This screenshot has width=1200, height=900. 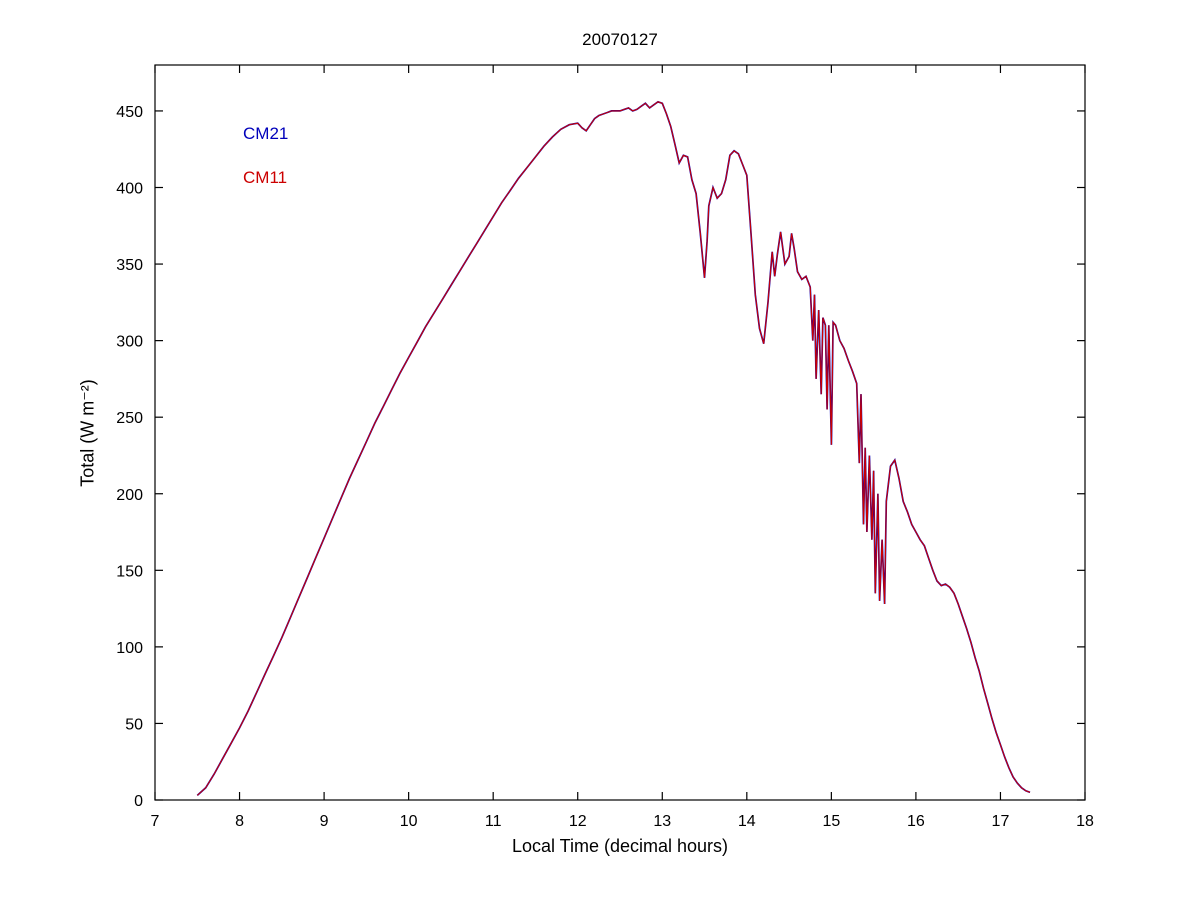 I want to click on x-tick-label: 12, so click(x=578, y=821).